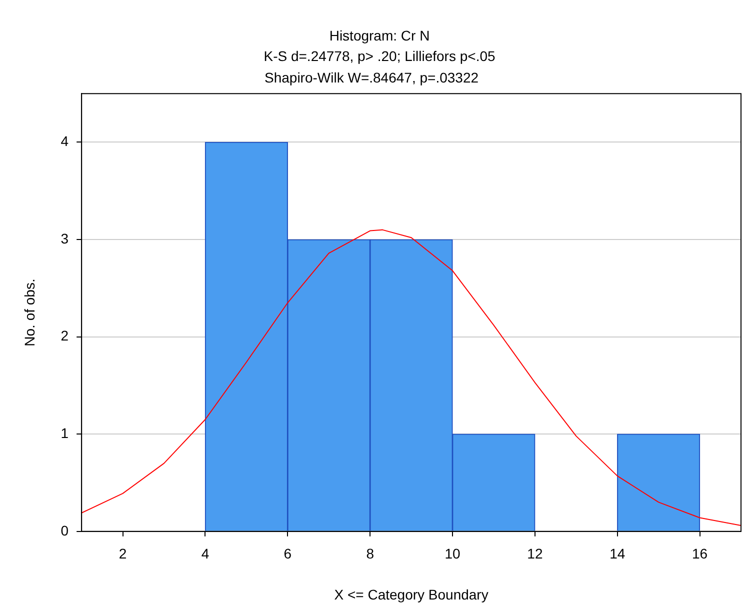  Describe the element at coordinates (288, 554) in the screenshot. I see `x-tick-label: 6` at that location.